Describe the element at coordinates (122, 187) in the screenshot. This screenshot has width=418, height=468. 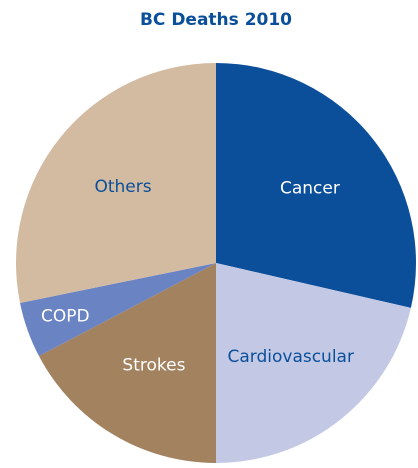
I see `slice-label: Others` at that location.